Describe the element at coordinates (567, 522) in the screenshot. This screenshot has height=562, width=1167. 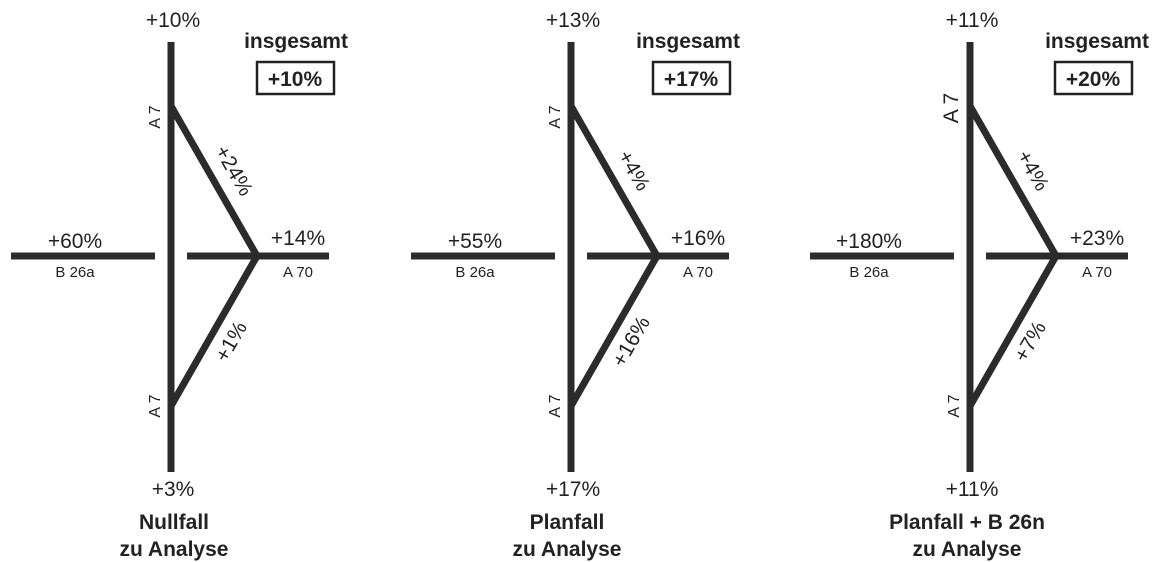
I see `caption-line1: Planfall` at that location.